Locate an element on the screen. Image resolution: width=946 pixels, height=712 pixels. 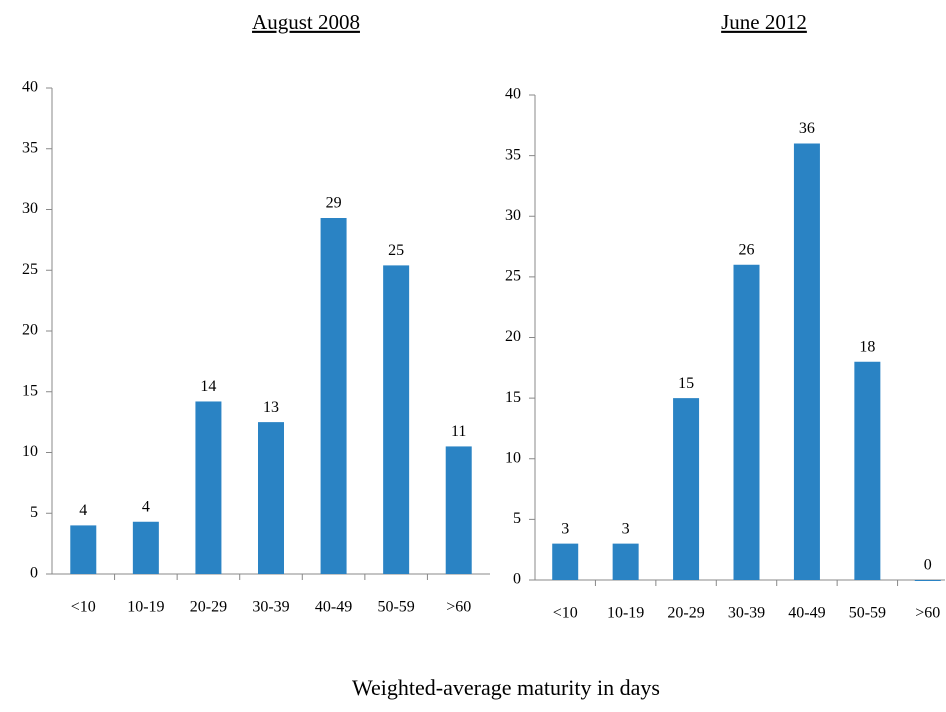
value-label: 14 is located at coordinates (208, 386).